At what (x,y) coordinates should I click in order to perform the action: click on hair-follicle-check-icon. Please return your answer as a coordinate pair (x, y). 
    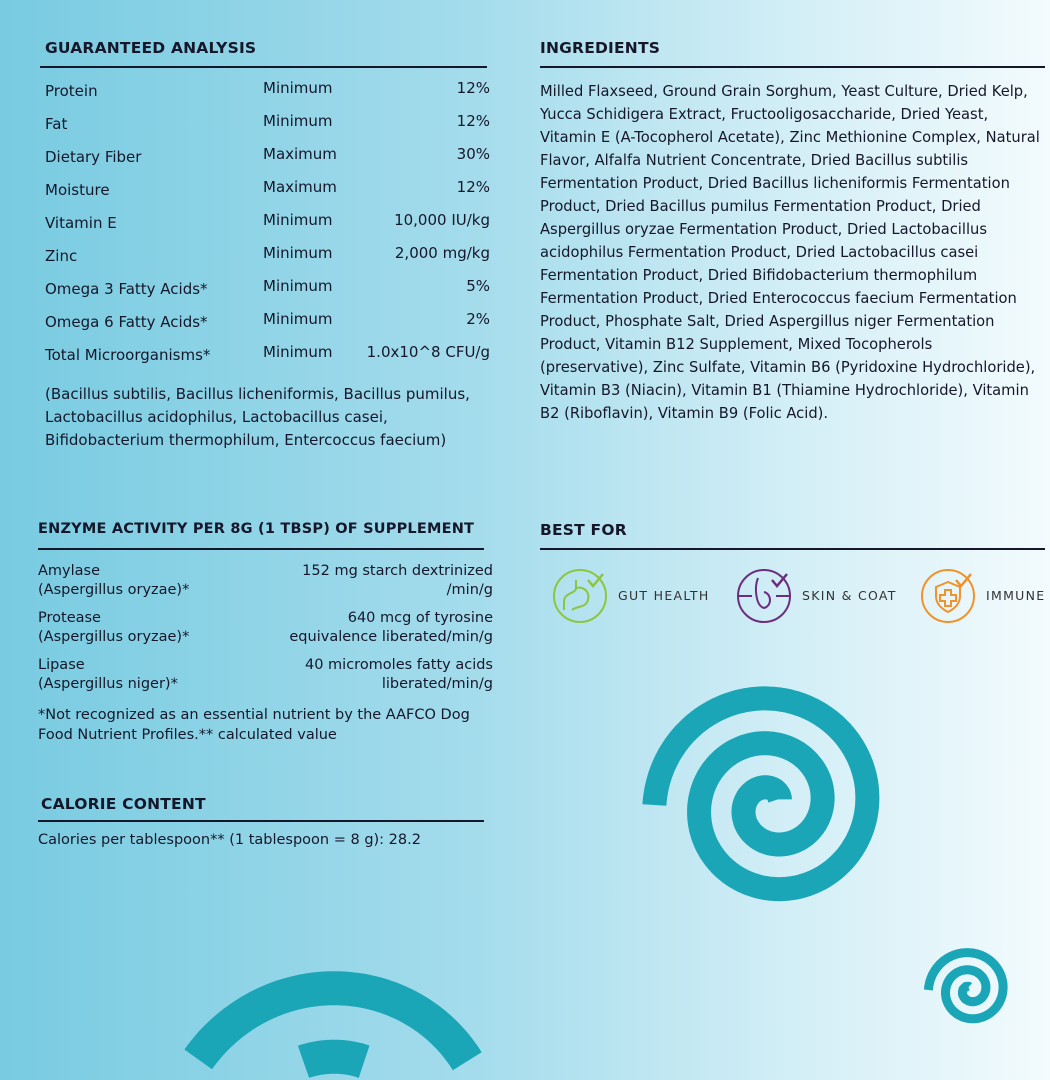
    Looking at the image, I should click on (764, 596).